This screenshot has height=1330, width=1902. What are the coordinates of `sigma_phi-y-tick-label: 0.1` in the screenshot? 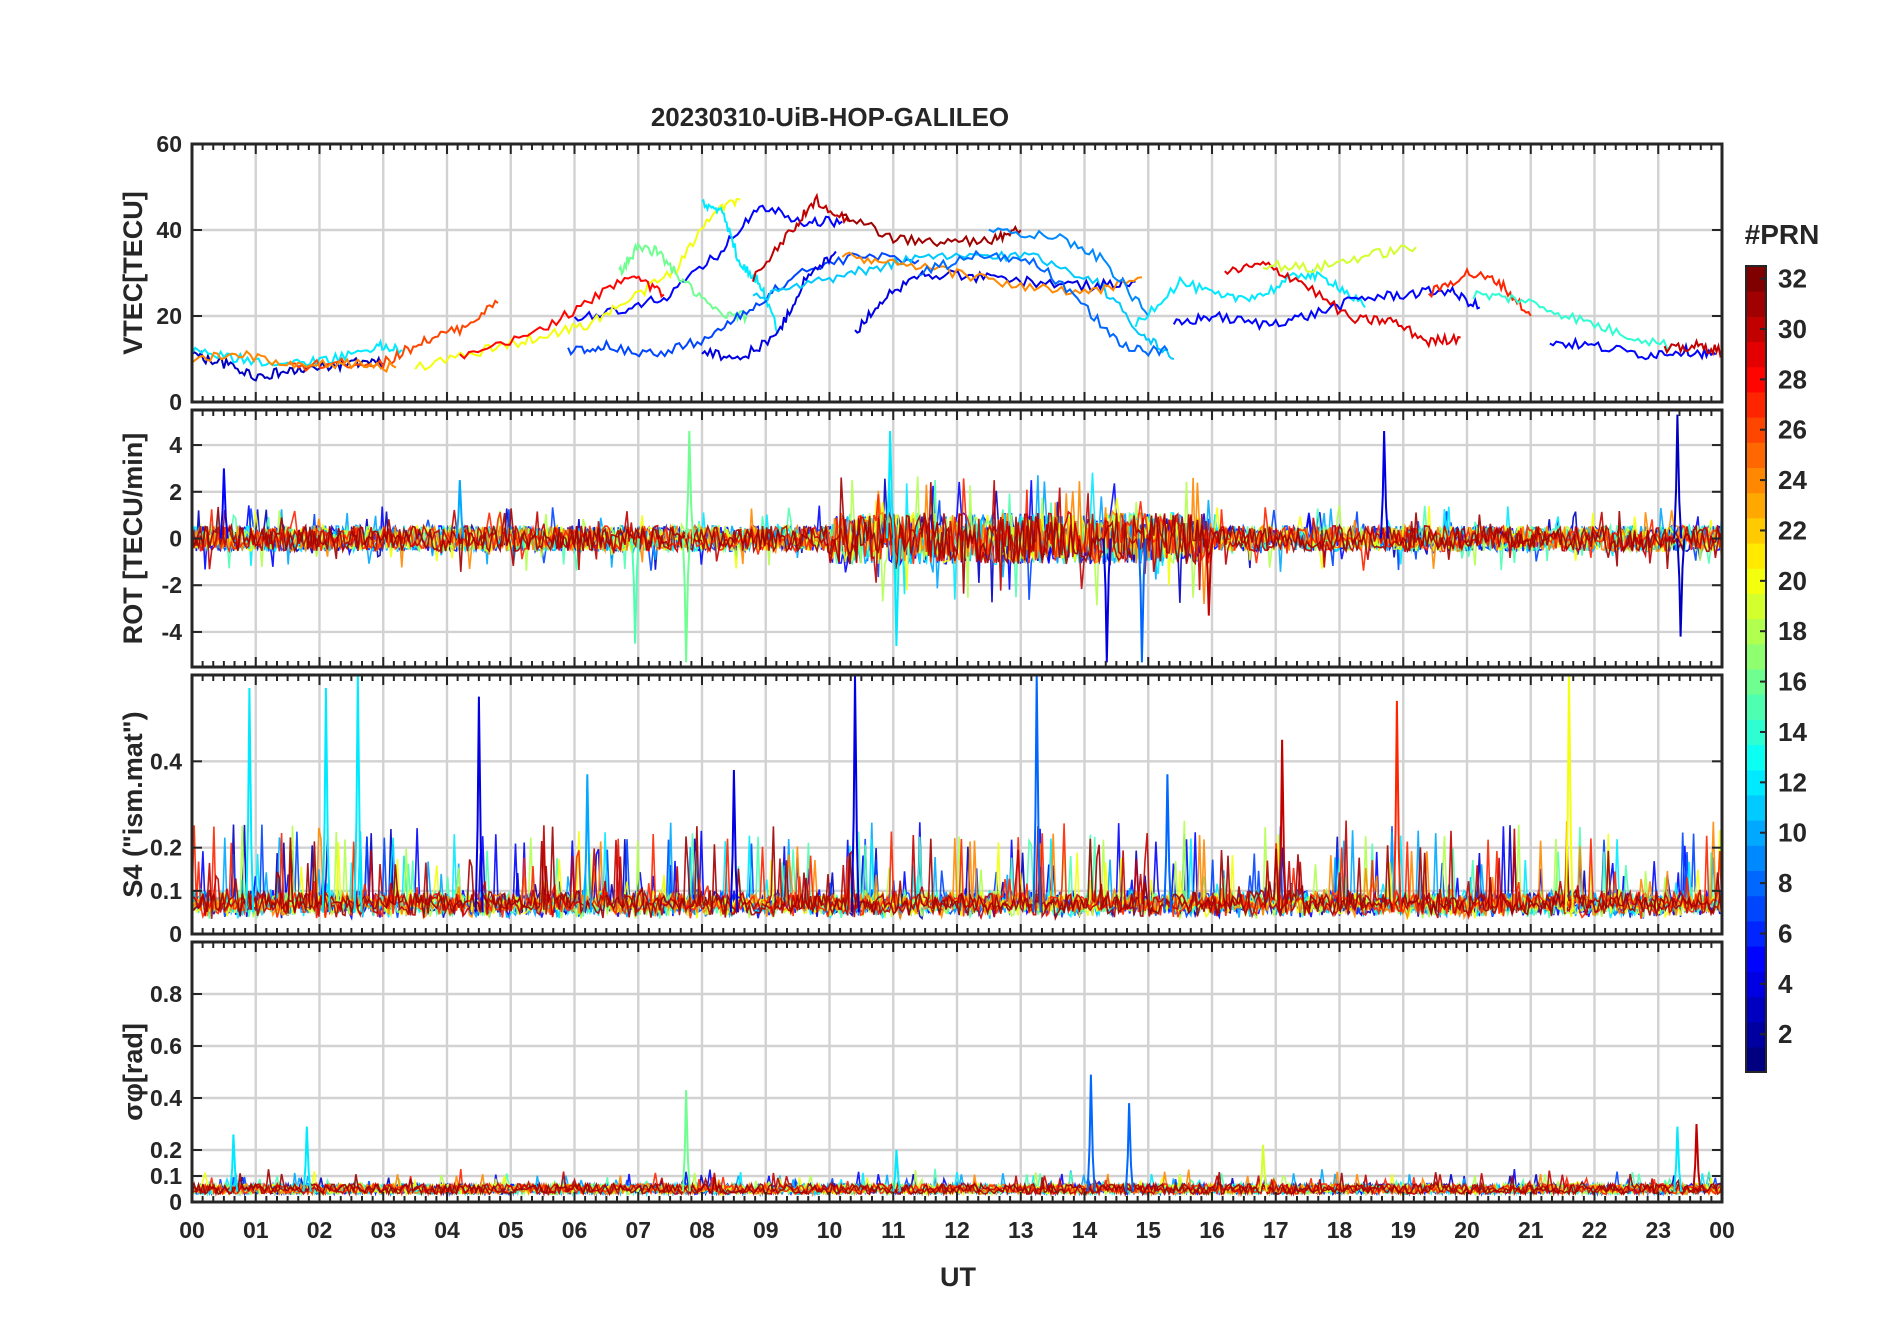 It's located at (166, 1176).